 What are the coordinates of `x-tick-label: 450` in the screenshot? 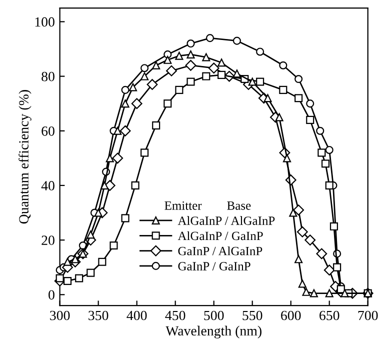 It's located at (175, 315).